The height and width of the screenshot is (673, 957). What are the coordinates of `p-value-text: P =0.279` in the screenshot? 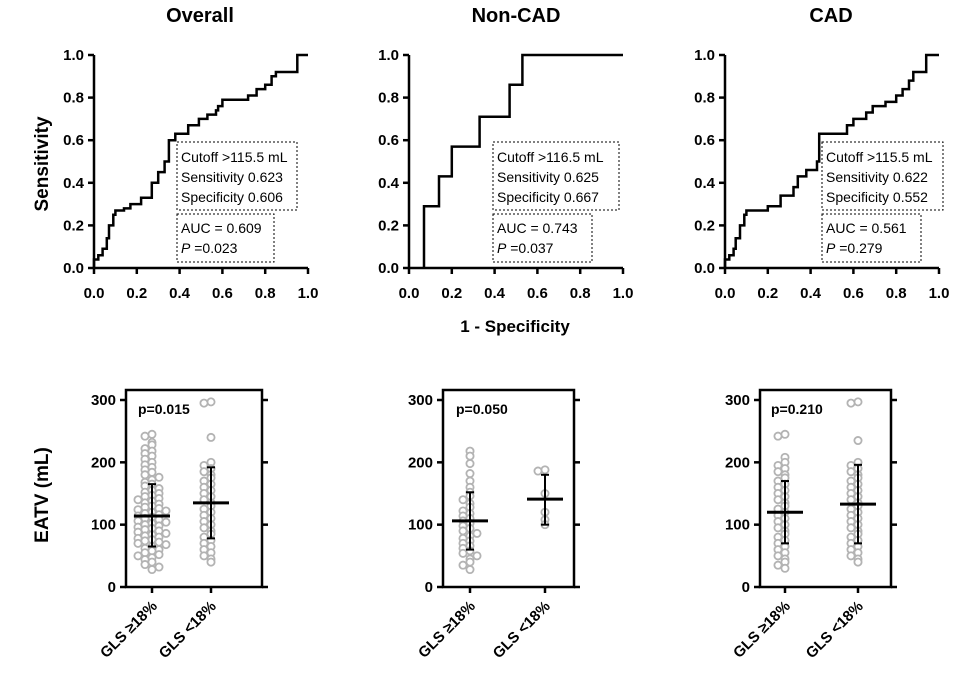 It's located at (854, 248).